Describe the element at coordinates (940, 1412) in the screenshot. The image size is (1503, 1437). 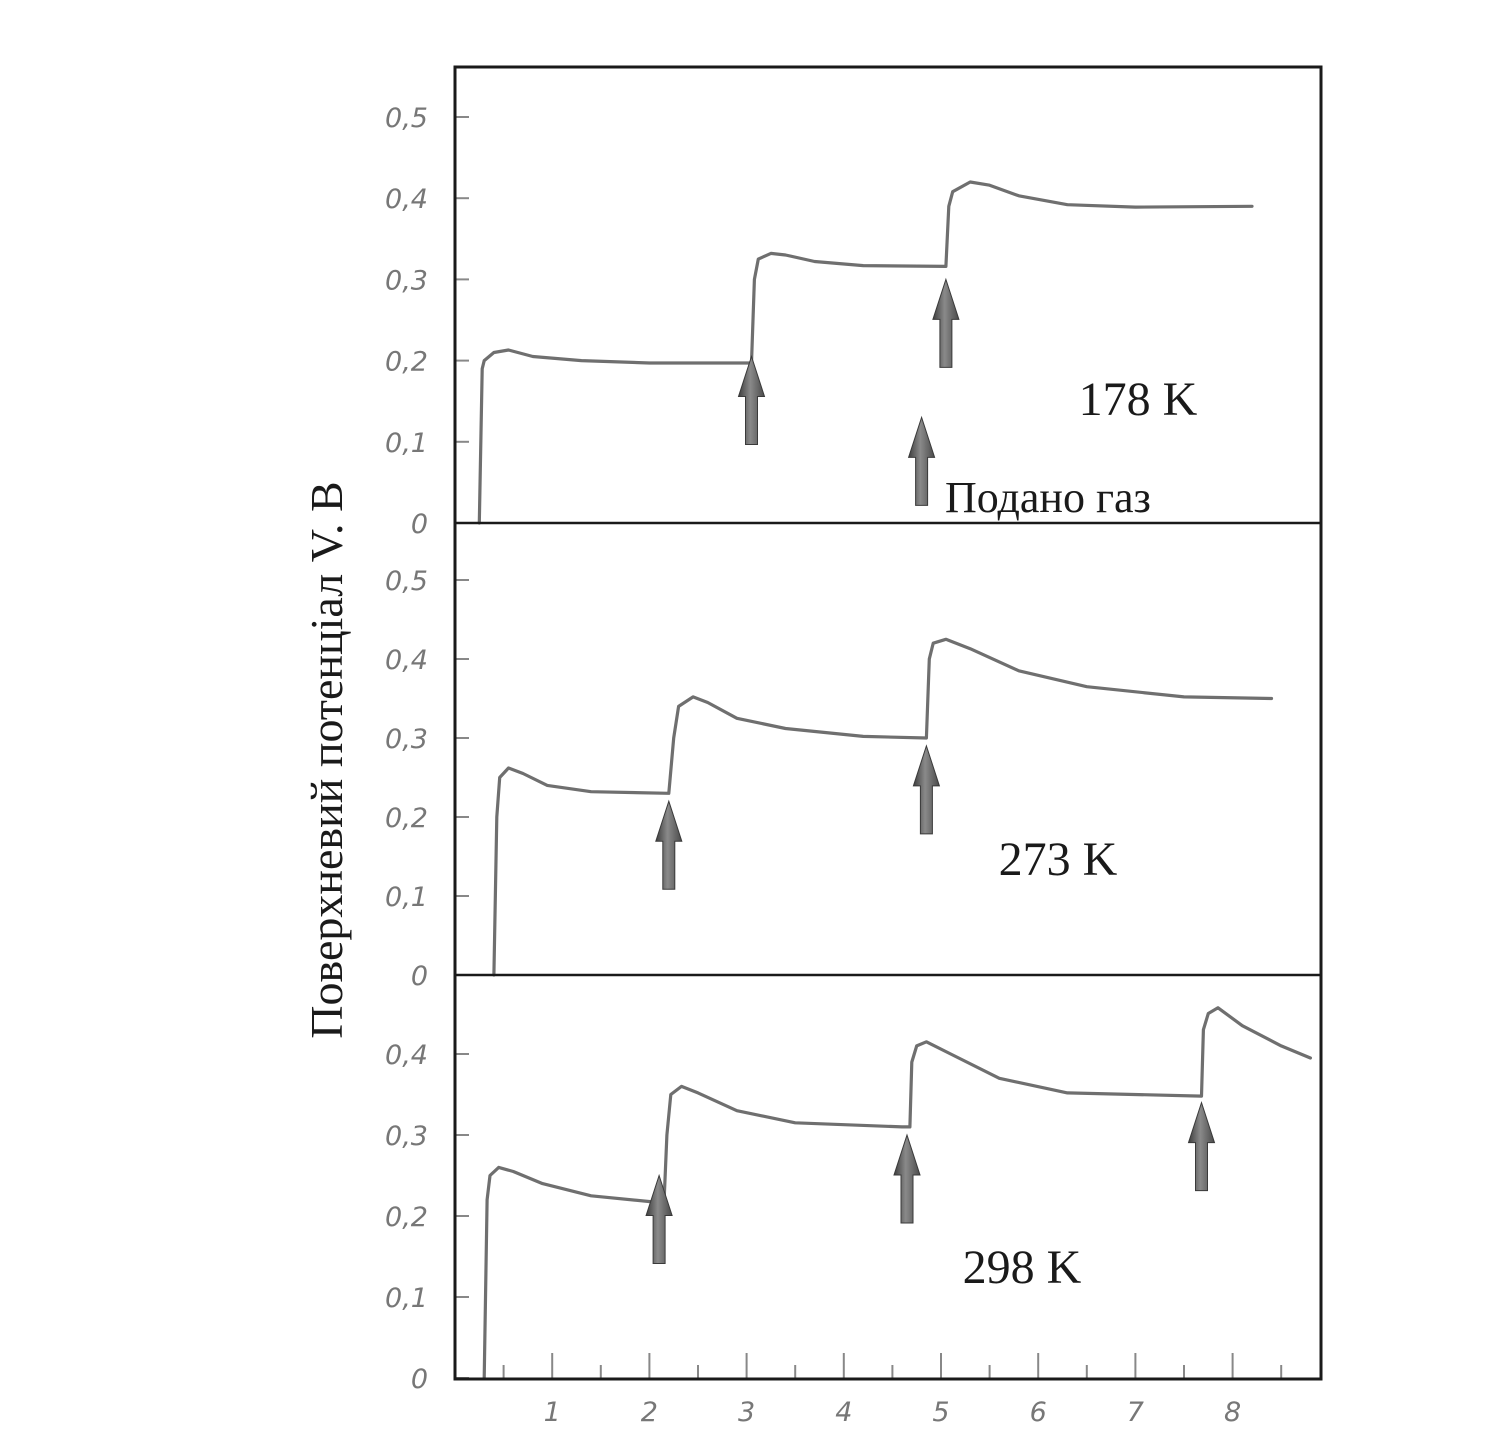
I see `x-tick-label: 5` at that location.